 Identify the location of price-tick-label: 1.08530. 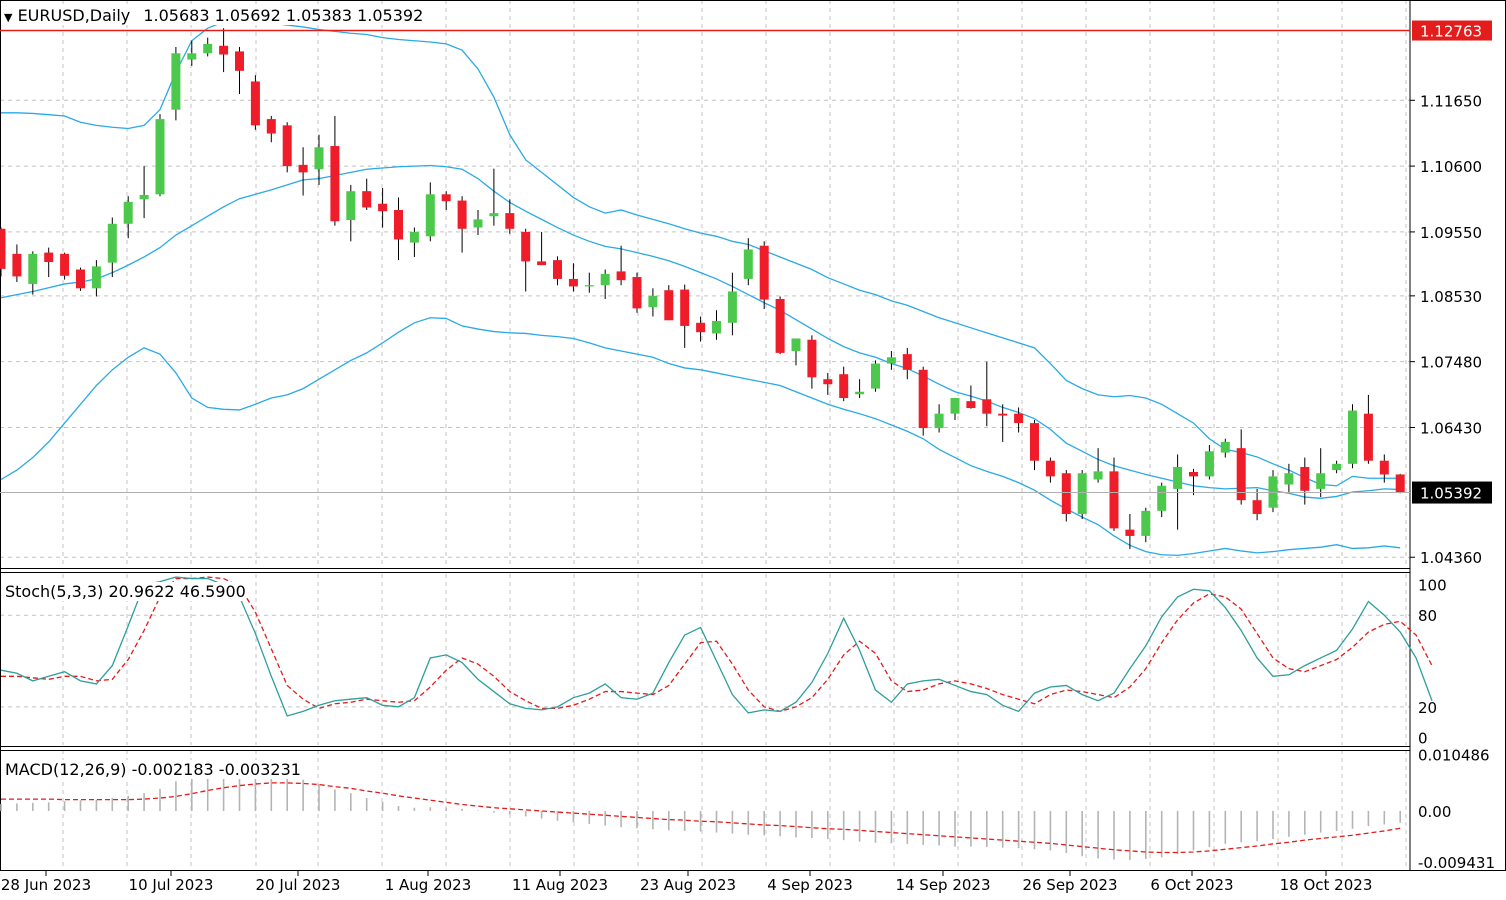
(1451, 297).